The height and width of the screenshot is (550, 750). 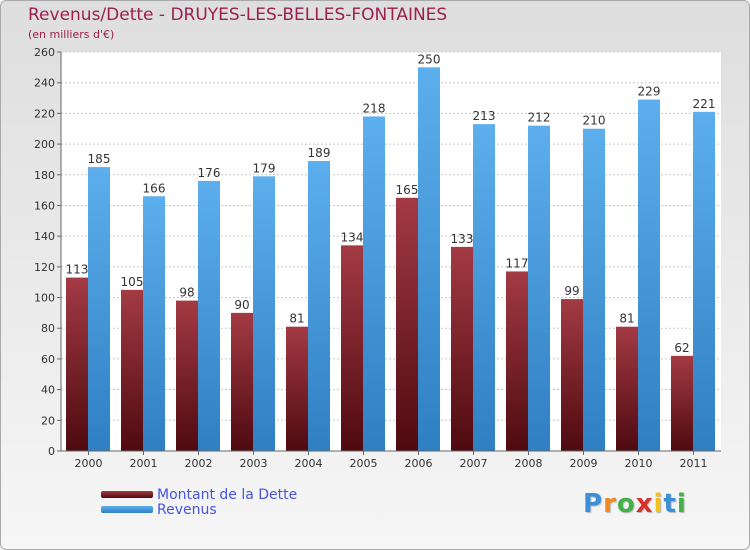 What do you see at coordinates (187, 509) in the screenshot?
I see `legend-label-revenus: Revenus` at bounding box center [187, 509].